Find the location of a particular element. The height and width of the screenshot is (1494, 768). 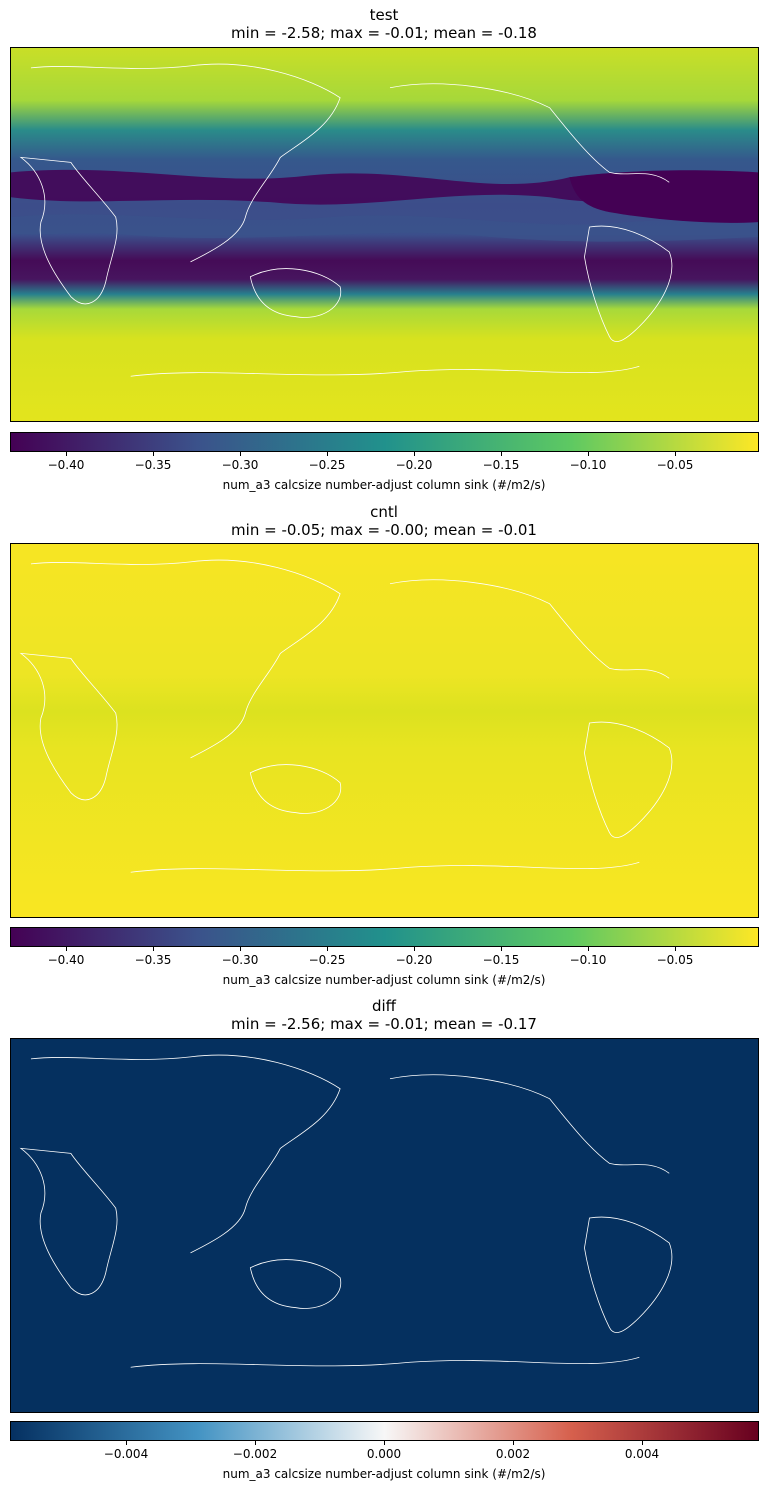

panel-subtitle-cntl: min = -0.05; max = -0.00; mean = -0.01 is located at coordinates (384, 530).